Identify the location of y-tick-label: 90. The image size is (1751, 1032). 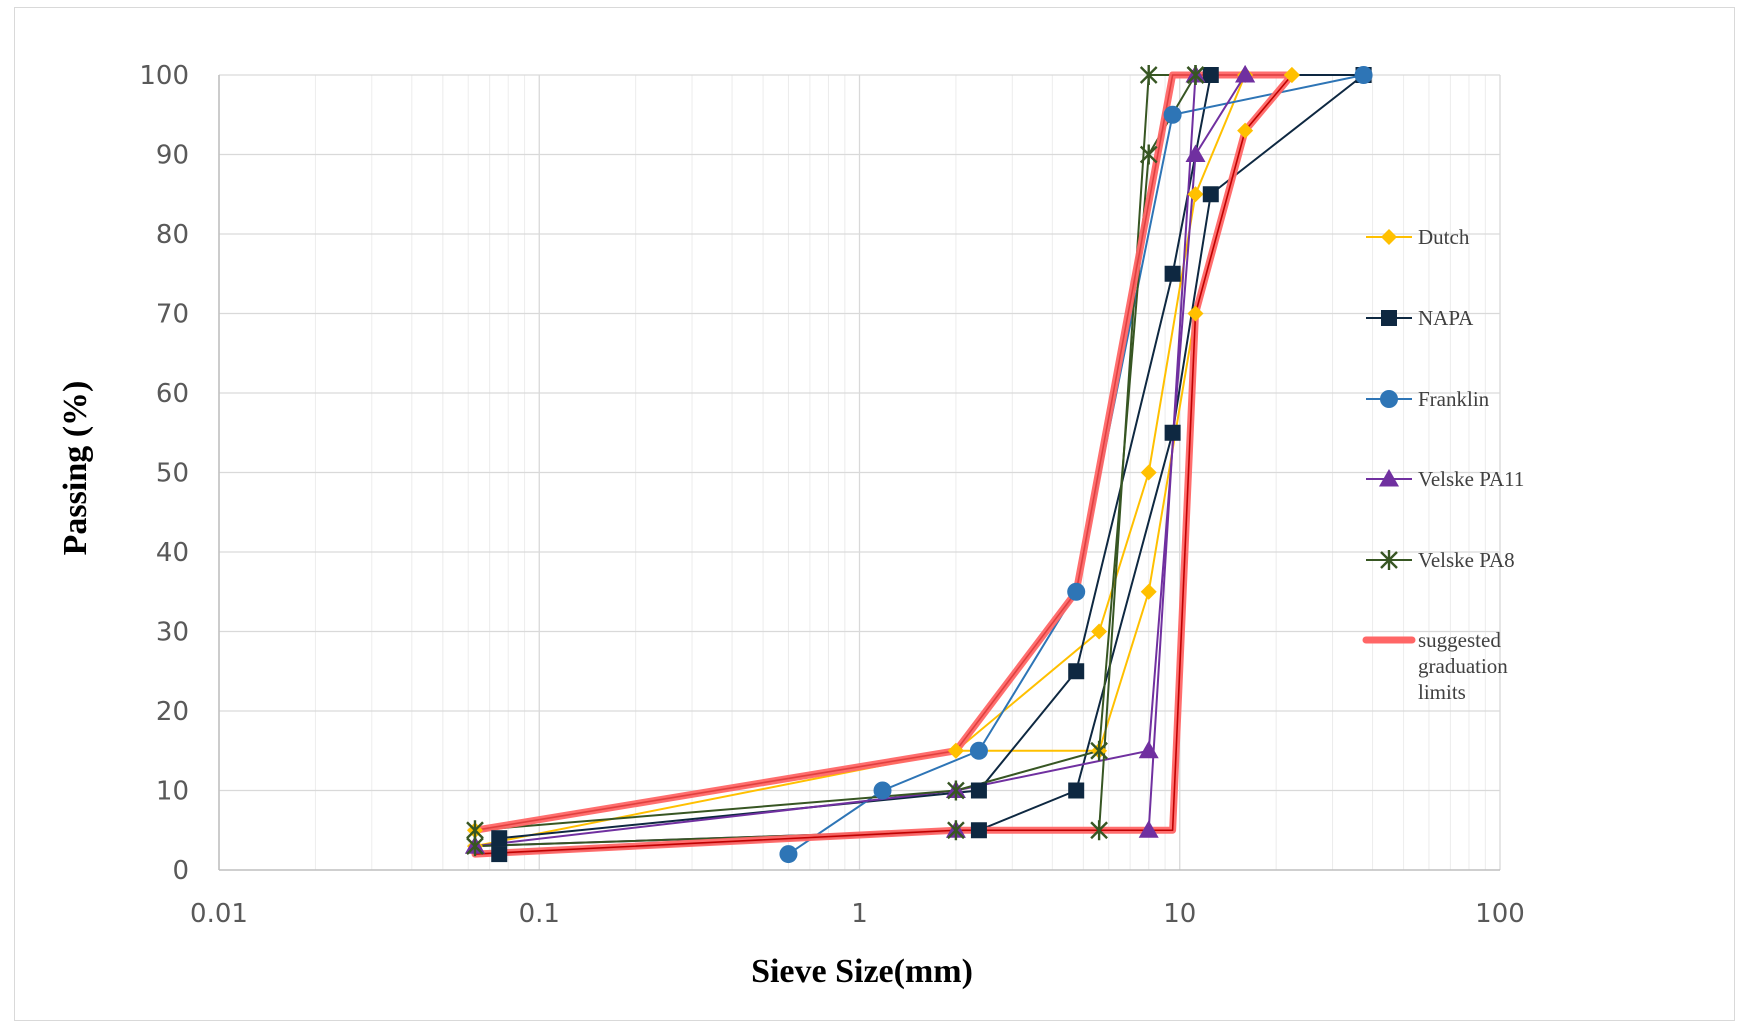
(172, 156).